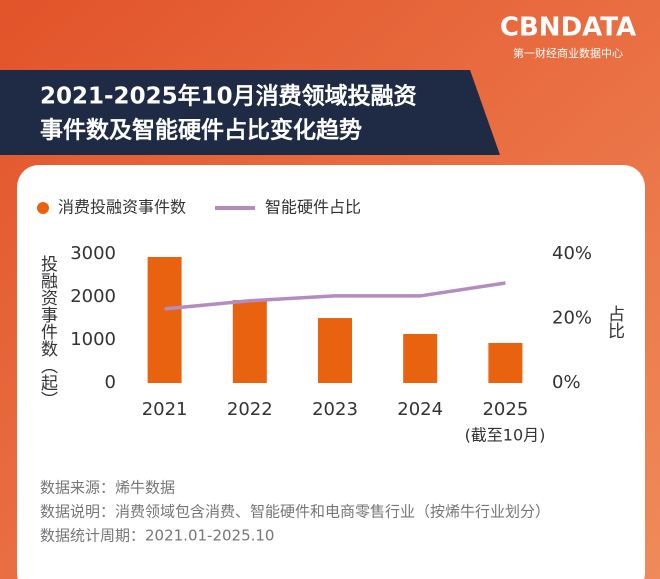 This screenshot has width=660, height=579. What do you see at coordinates (93, 339) in the screenshot?
I see `y-tick-label: 1000` at bounding box center [93, 339].